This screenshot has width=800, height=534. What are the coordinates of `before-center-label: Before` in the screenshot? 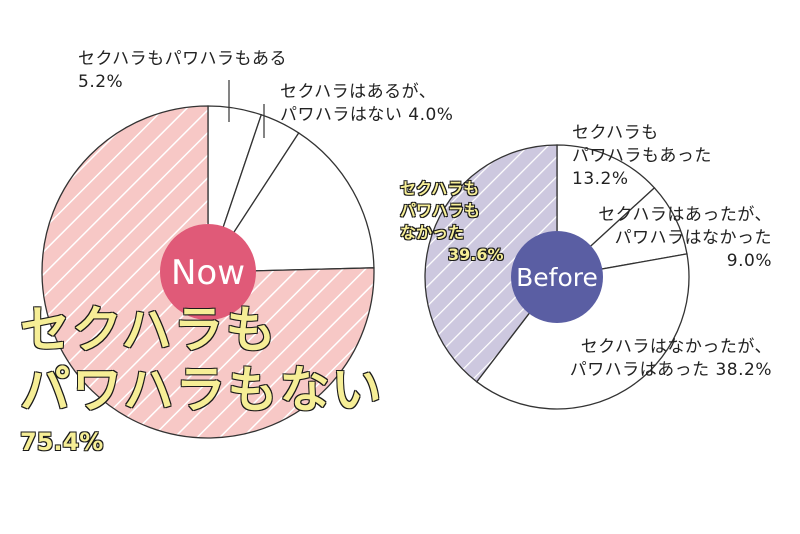 It's located at (557, 277).